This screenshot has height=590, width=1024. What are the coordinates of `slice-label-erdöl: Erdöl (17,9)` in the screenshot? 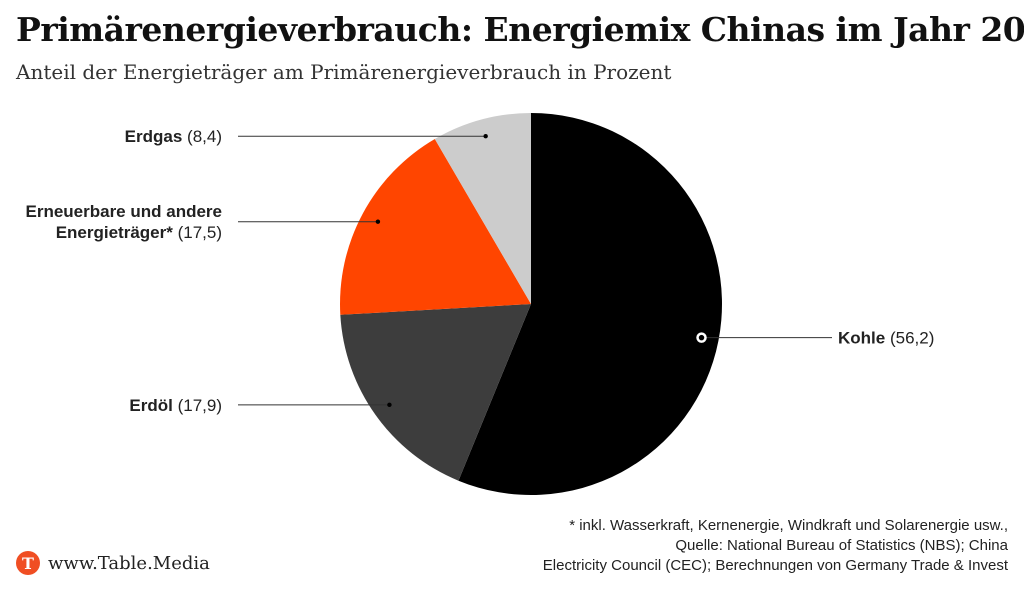 It's located at (175, 405).